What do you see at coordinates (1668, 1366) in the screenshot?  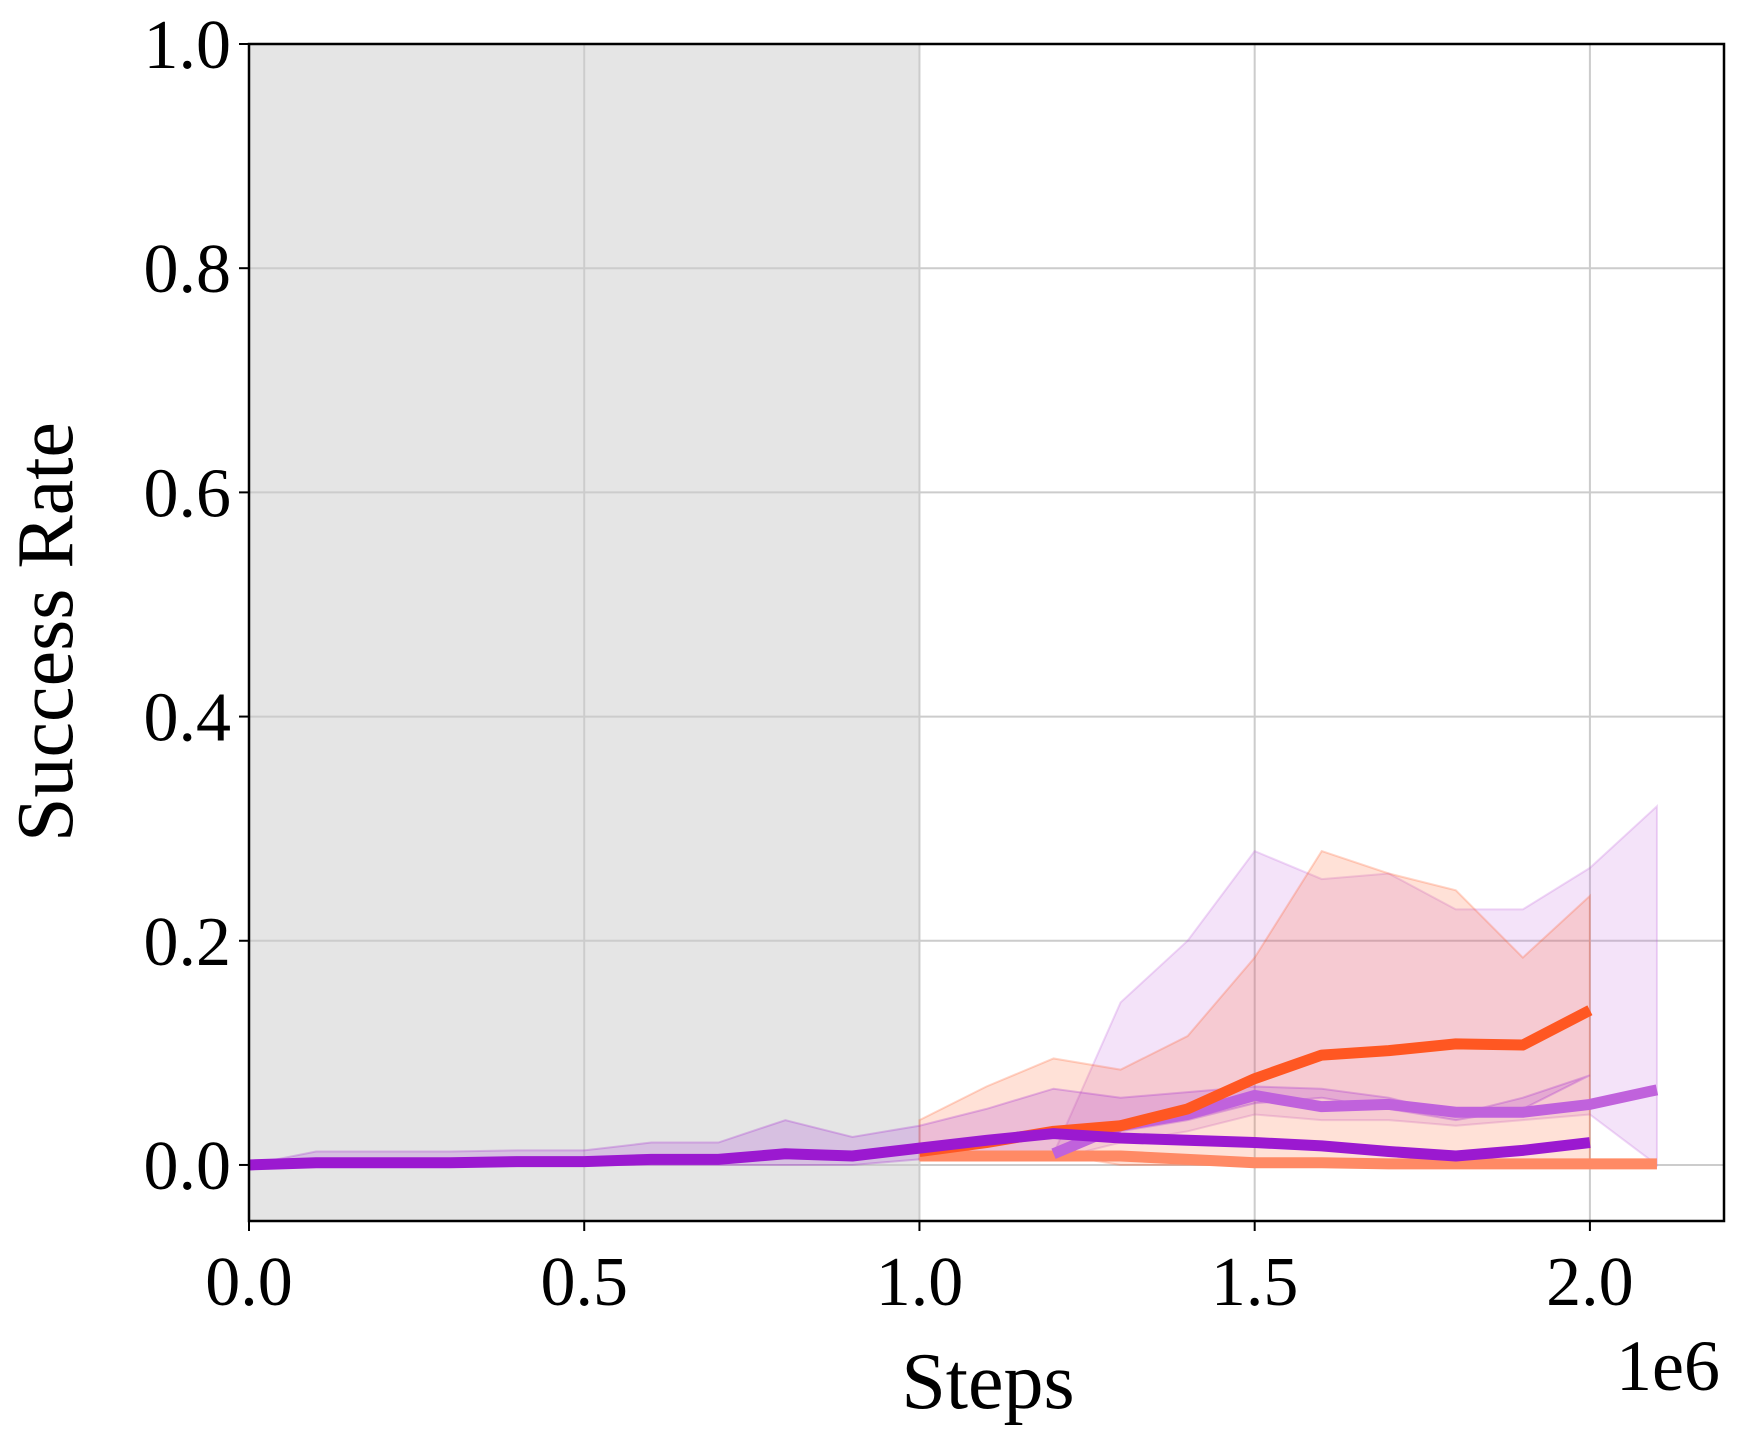 I see `x-offset-label: 1e6` at bounding box center [1668, 1366].